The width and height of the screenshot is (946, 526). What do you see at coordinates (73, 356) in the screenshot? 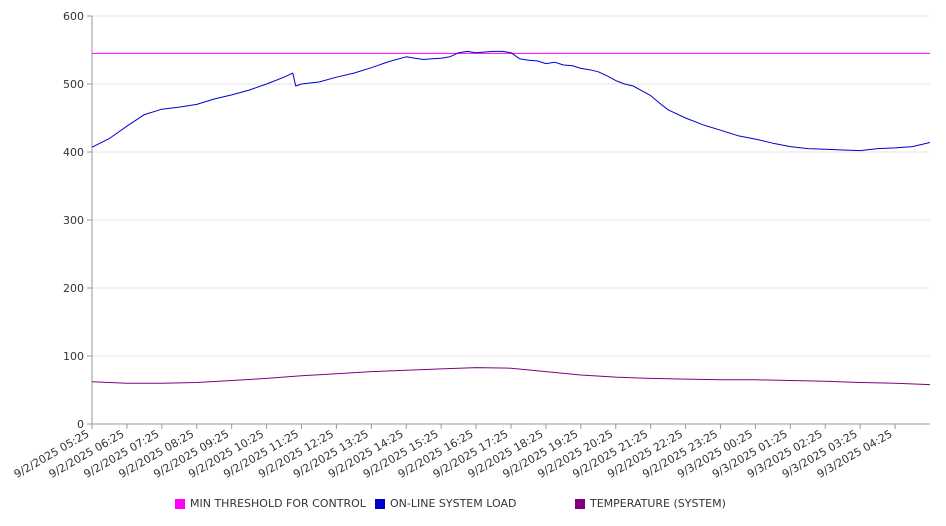
I see `y-tick-label: 100` at bounding box center [73, 356].